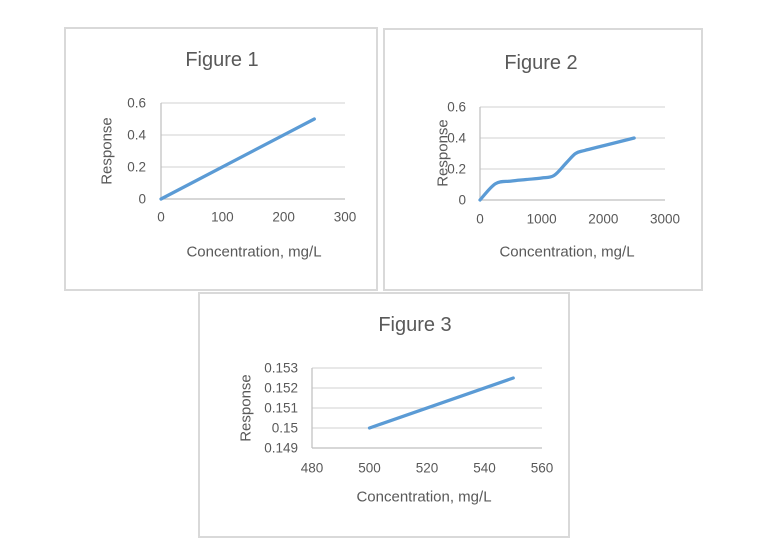 The width and height of the screenshot is (767, 557). What do you see at coordinates (542, 468) in the screenshot?
I see `x-tick-label: 560` at bounding box center [542, 468].